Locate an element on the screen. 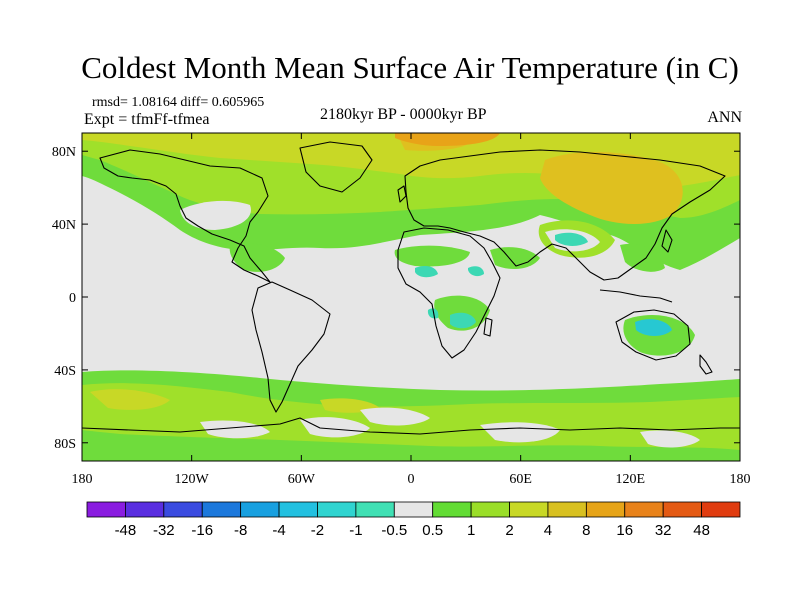  arctic-hot-patch is located at coordinates (447, 139).